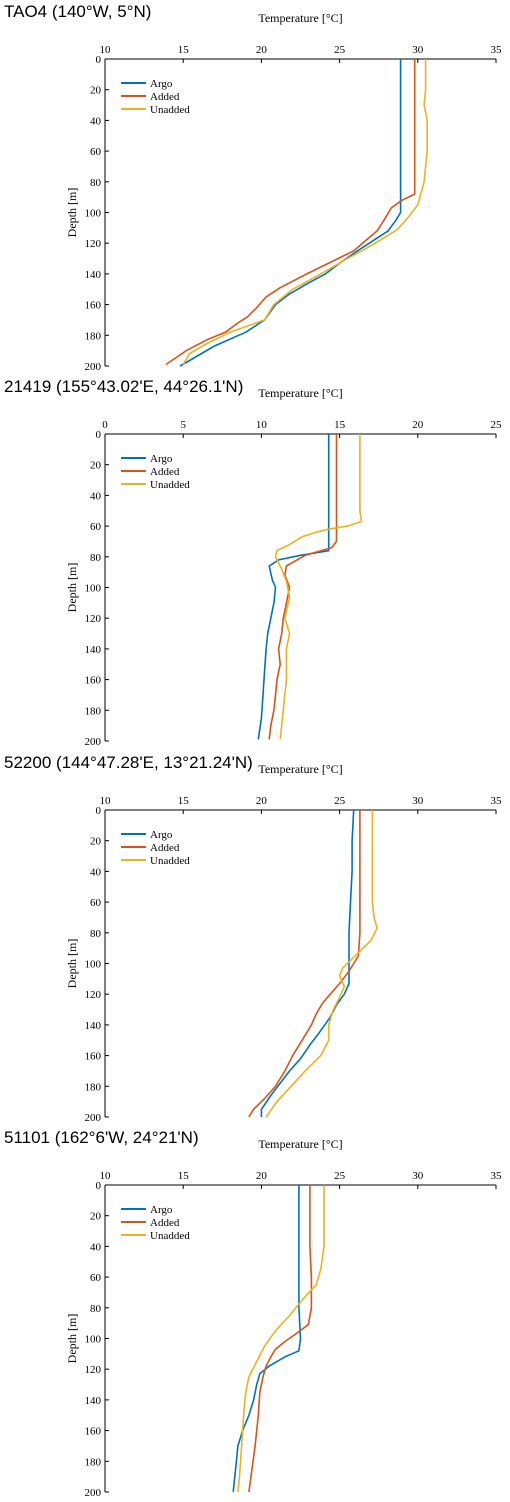 This screenshot has width=510, height=1502. Describe the element at coordinates (105, 425) in the screenshot. I see `x-tick-label: 0` at that location.